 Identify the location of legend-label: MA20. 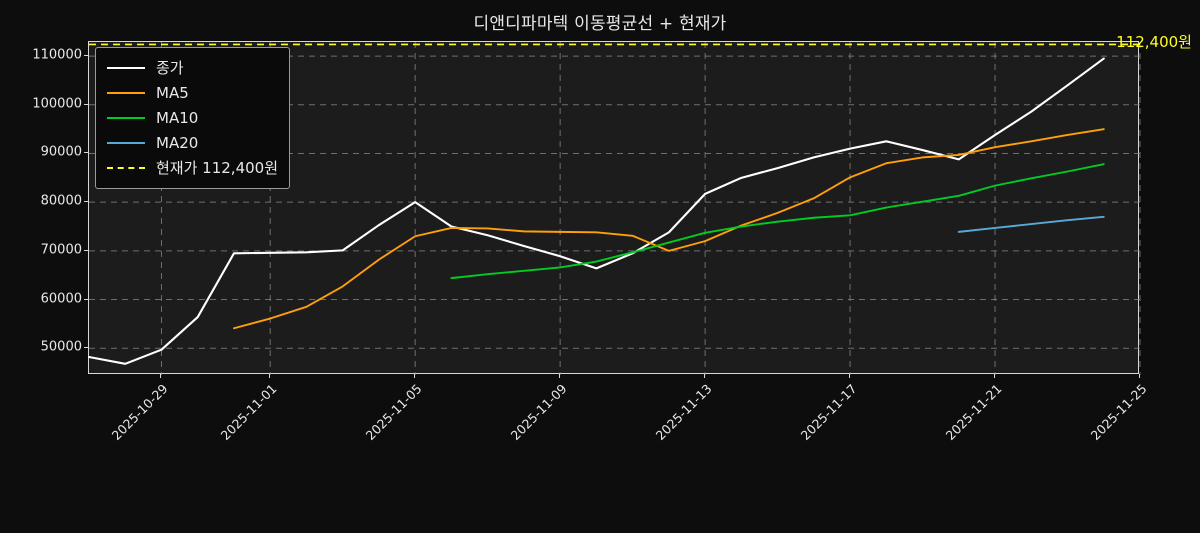
(177, 142).